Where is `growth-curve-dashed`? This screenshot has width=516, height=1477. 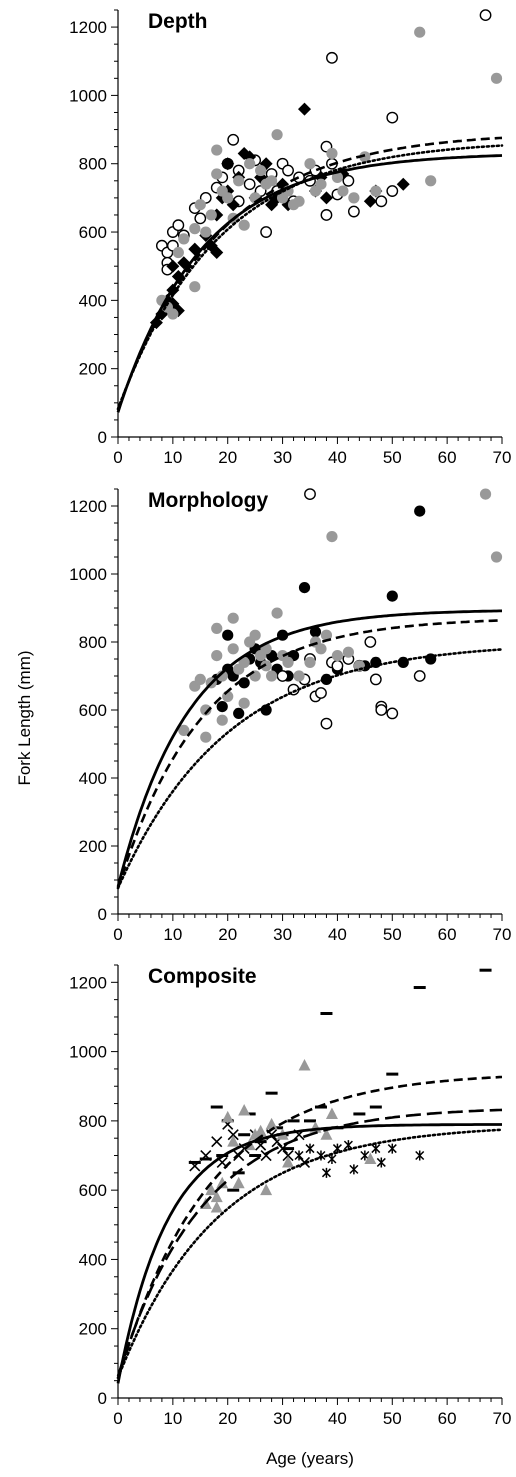
growth-curve-dashed is located at coordinates (309, 273).